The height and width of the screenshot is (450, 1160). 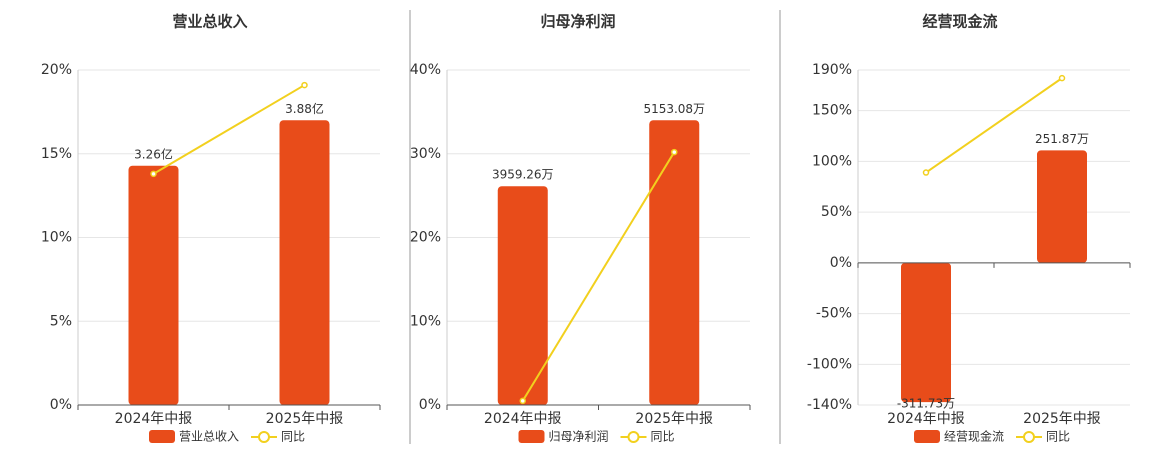 I want to click on y-tick-label: 40%, so click(x=425, y=70).